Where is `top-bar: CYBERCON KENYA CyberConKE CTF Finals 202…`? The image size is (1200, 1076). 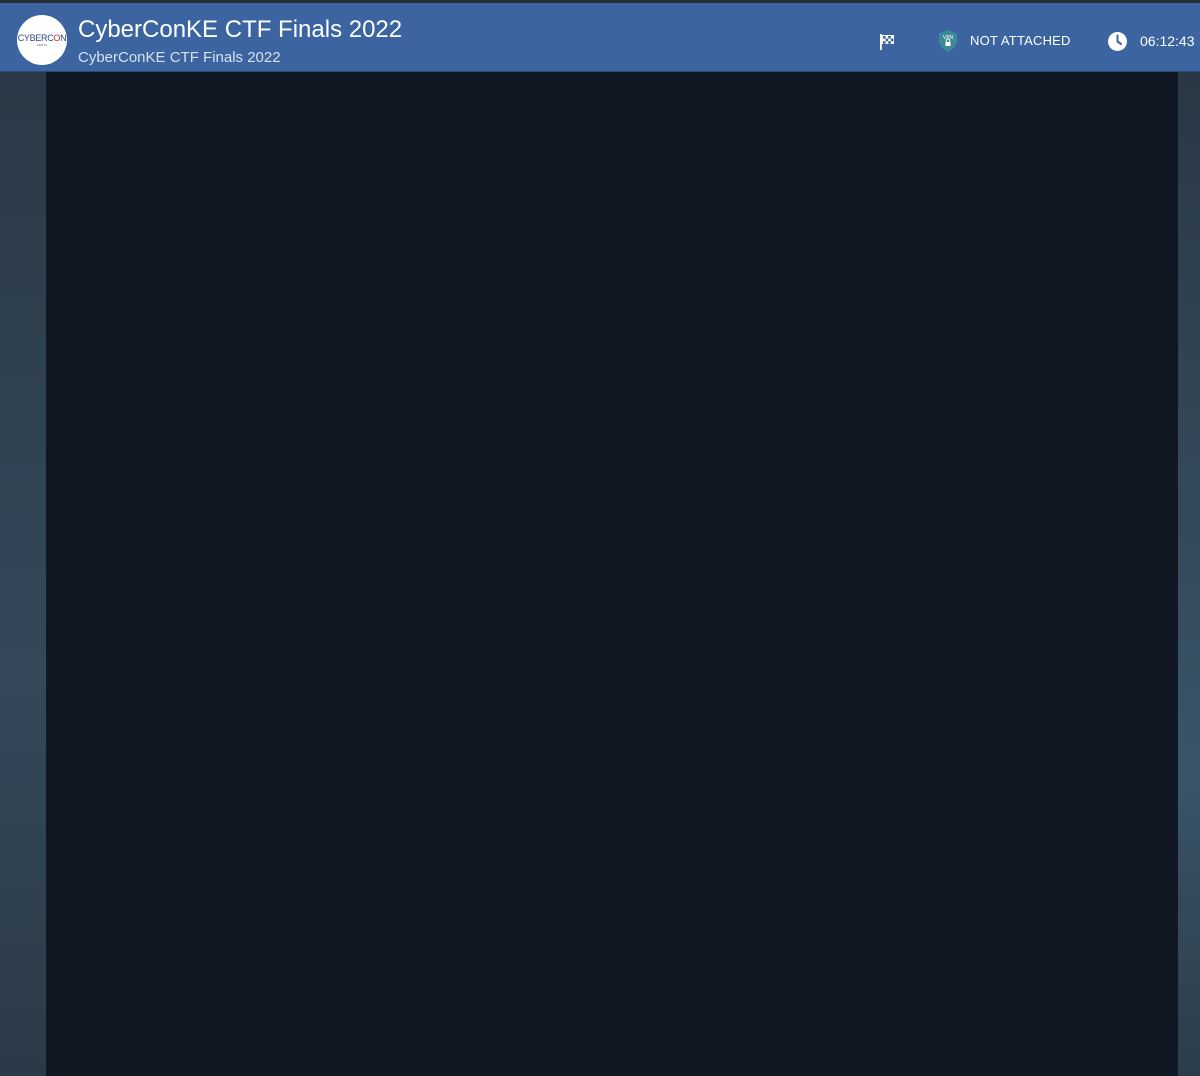 top-bar: CYBERCON KENYA CyberConKE CTF Finals 202… is located at coordinates (600, 36).